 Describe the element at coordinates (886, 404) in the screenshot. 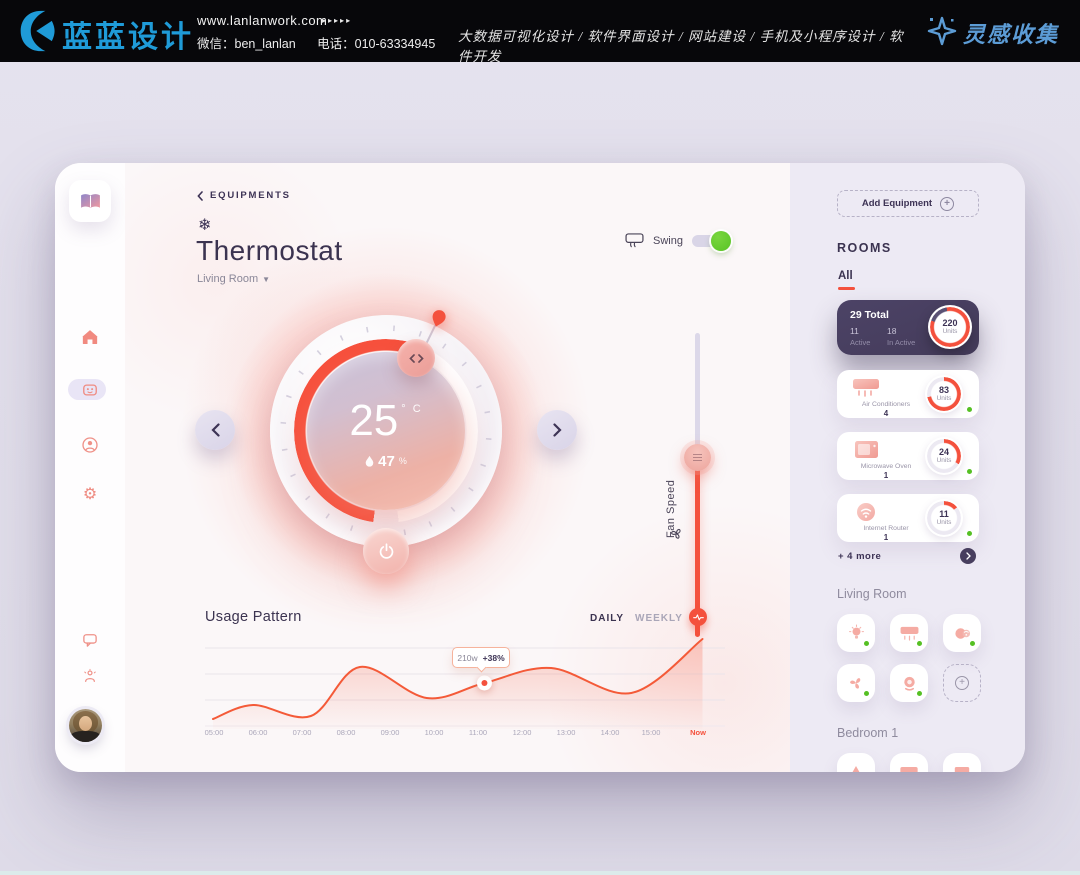

I see `equipment-name: Air Conditioners` at that location.